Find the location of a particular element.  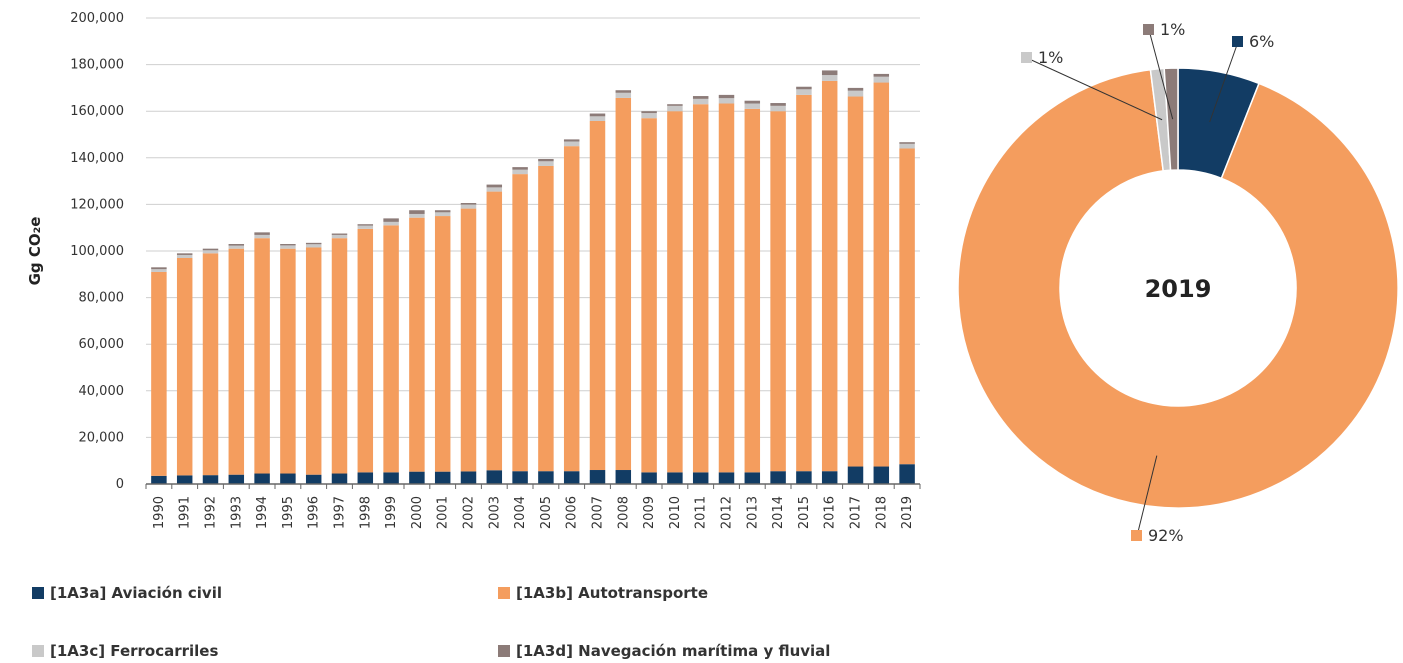

legend-swatch-ferrocarriles is located at coordinates (38, 651).